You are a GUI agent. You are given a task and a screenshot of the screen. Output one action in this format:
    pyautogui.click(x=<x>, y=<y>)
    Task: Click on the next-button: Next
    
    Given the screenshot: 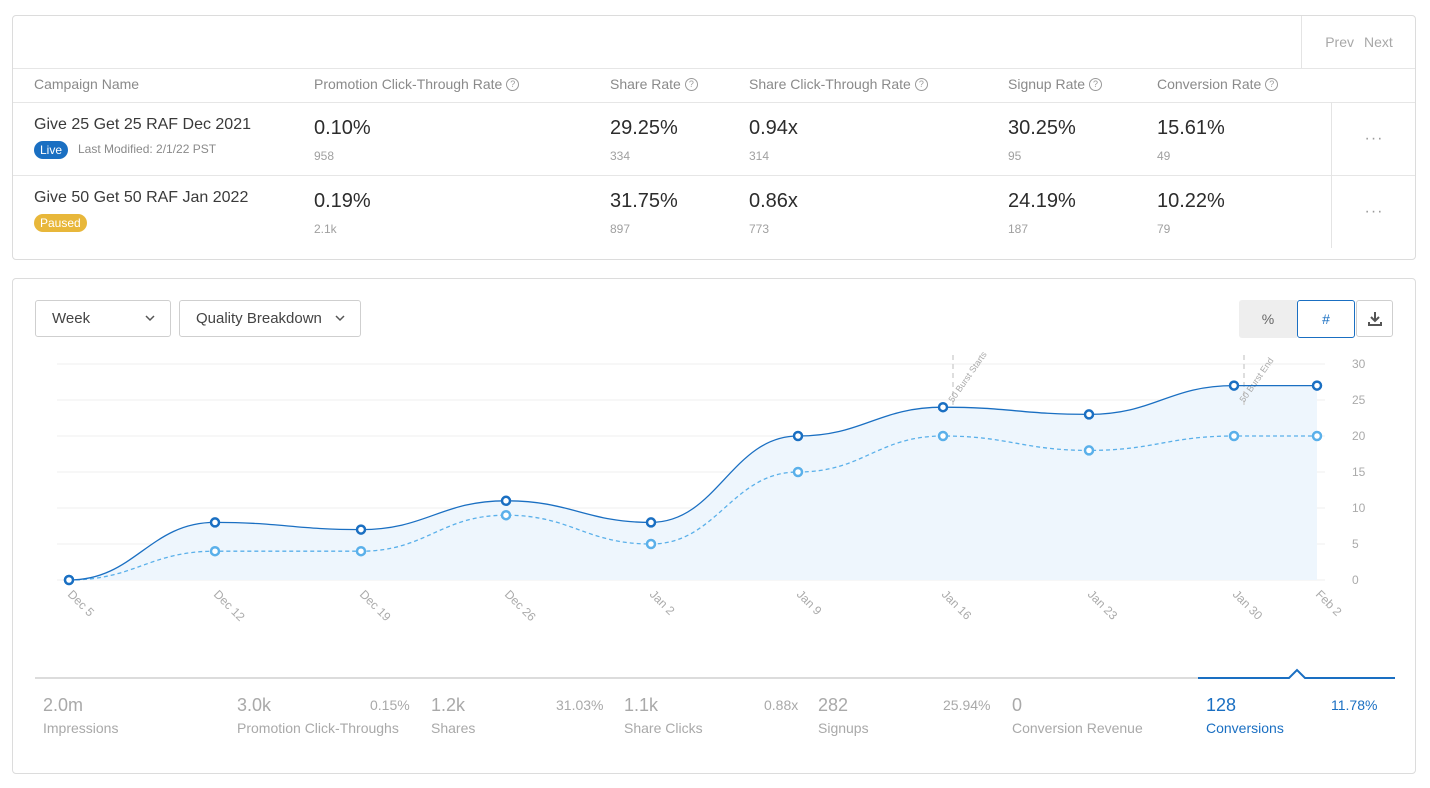 What is the action you would take?
    pyautogui.click(x=1378, y=42)
    